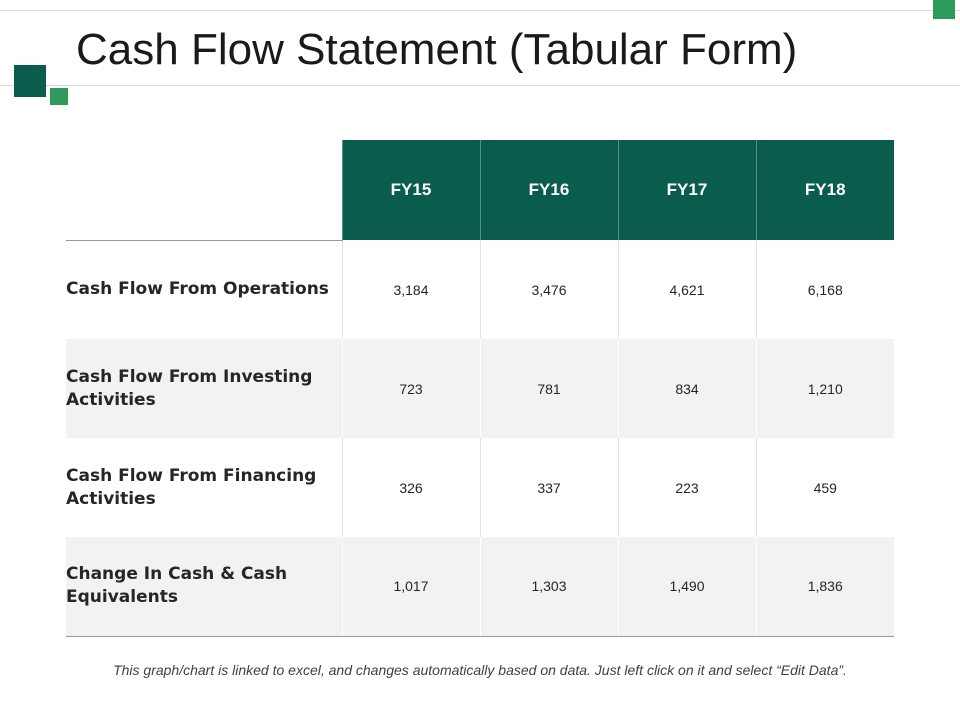 Image resolution: width=960 pixels, height=720 pixels. I want to click on table-cell: 834, so click(687, 388).